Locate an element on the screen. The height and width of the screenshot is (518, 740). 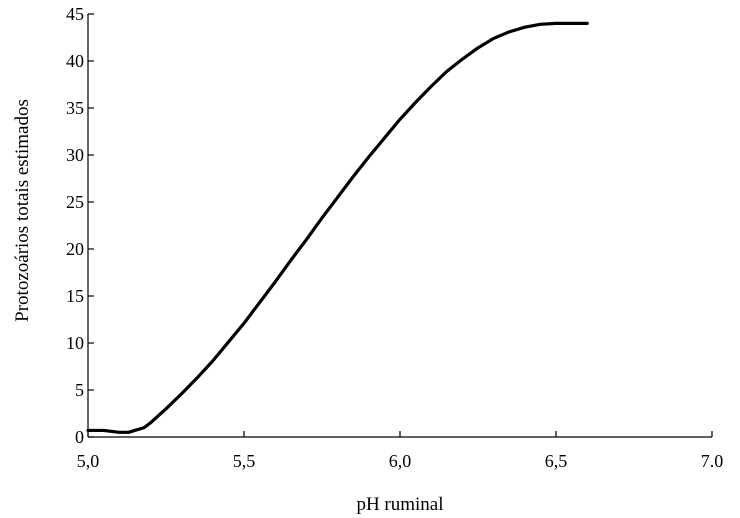
x-axis: 5,0 5,5 6,0 6,5 7.0 is located at coordinates (400, 451).